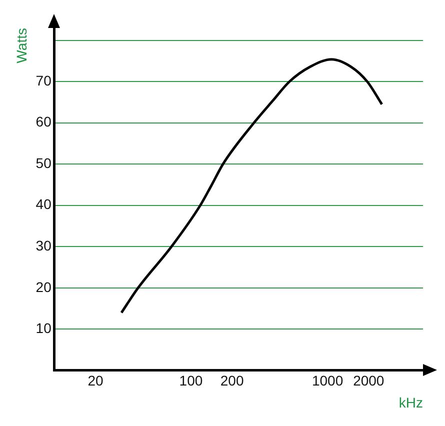 Image resolution: width=445 pixels, height=426 pixels. Describe the element at coordinates (44, 204) in the screenshot. I see `y-tick-label: 40` at that location.